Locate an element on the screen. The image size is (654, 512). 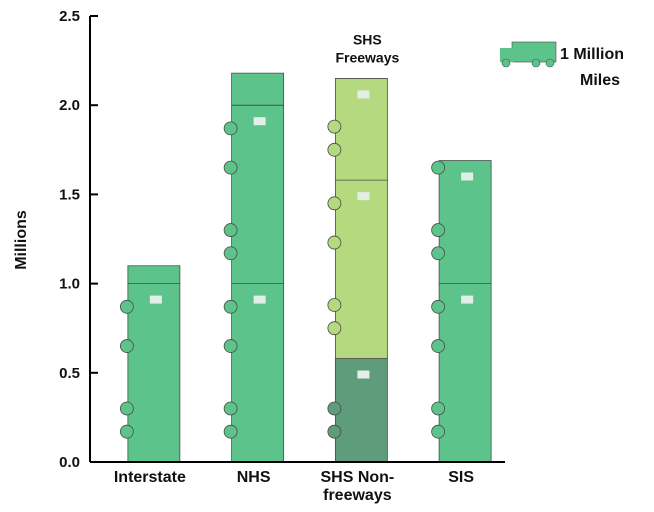
category-label: NHS is located at coordinates (254, 477).